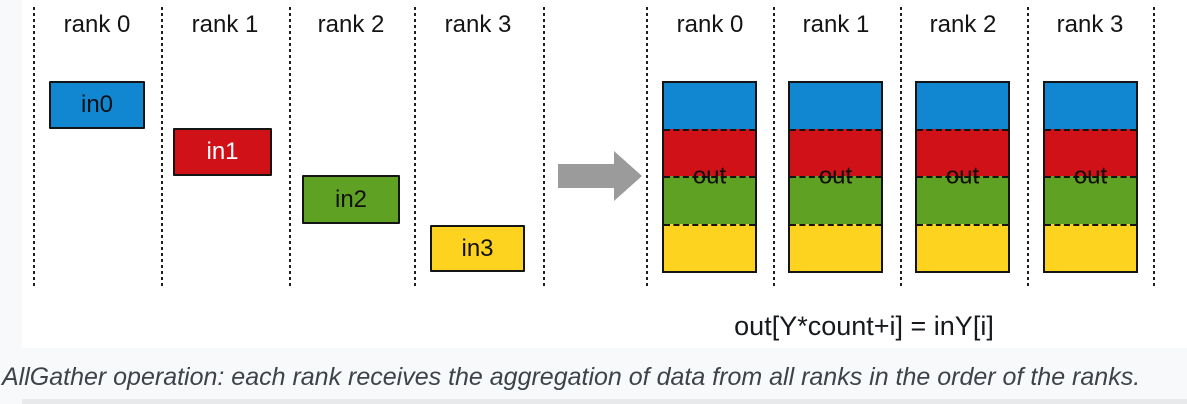 The image size is (1187, 404). I want to click on output-buffer-rank1: out, so click(835, 177).